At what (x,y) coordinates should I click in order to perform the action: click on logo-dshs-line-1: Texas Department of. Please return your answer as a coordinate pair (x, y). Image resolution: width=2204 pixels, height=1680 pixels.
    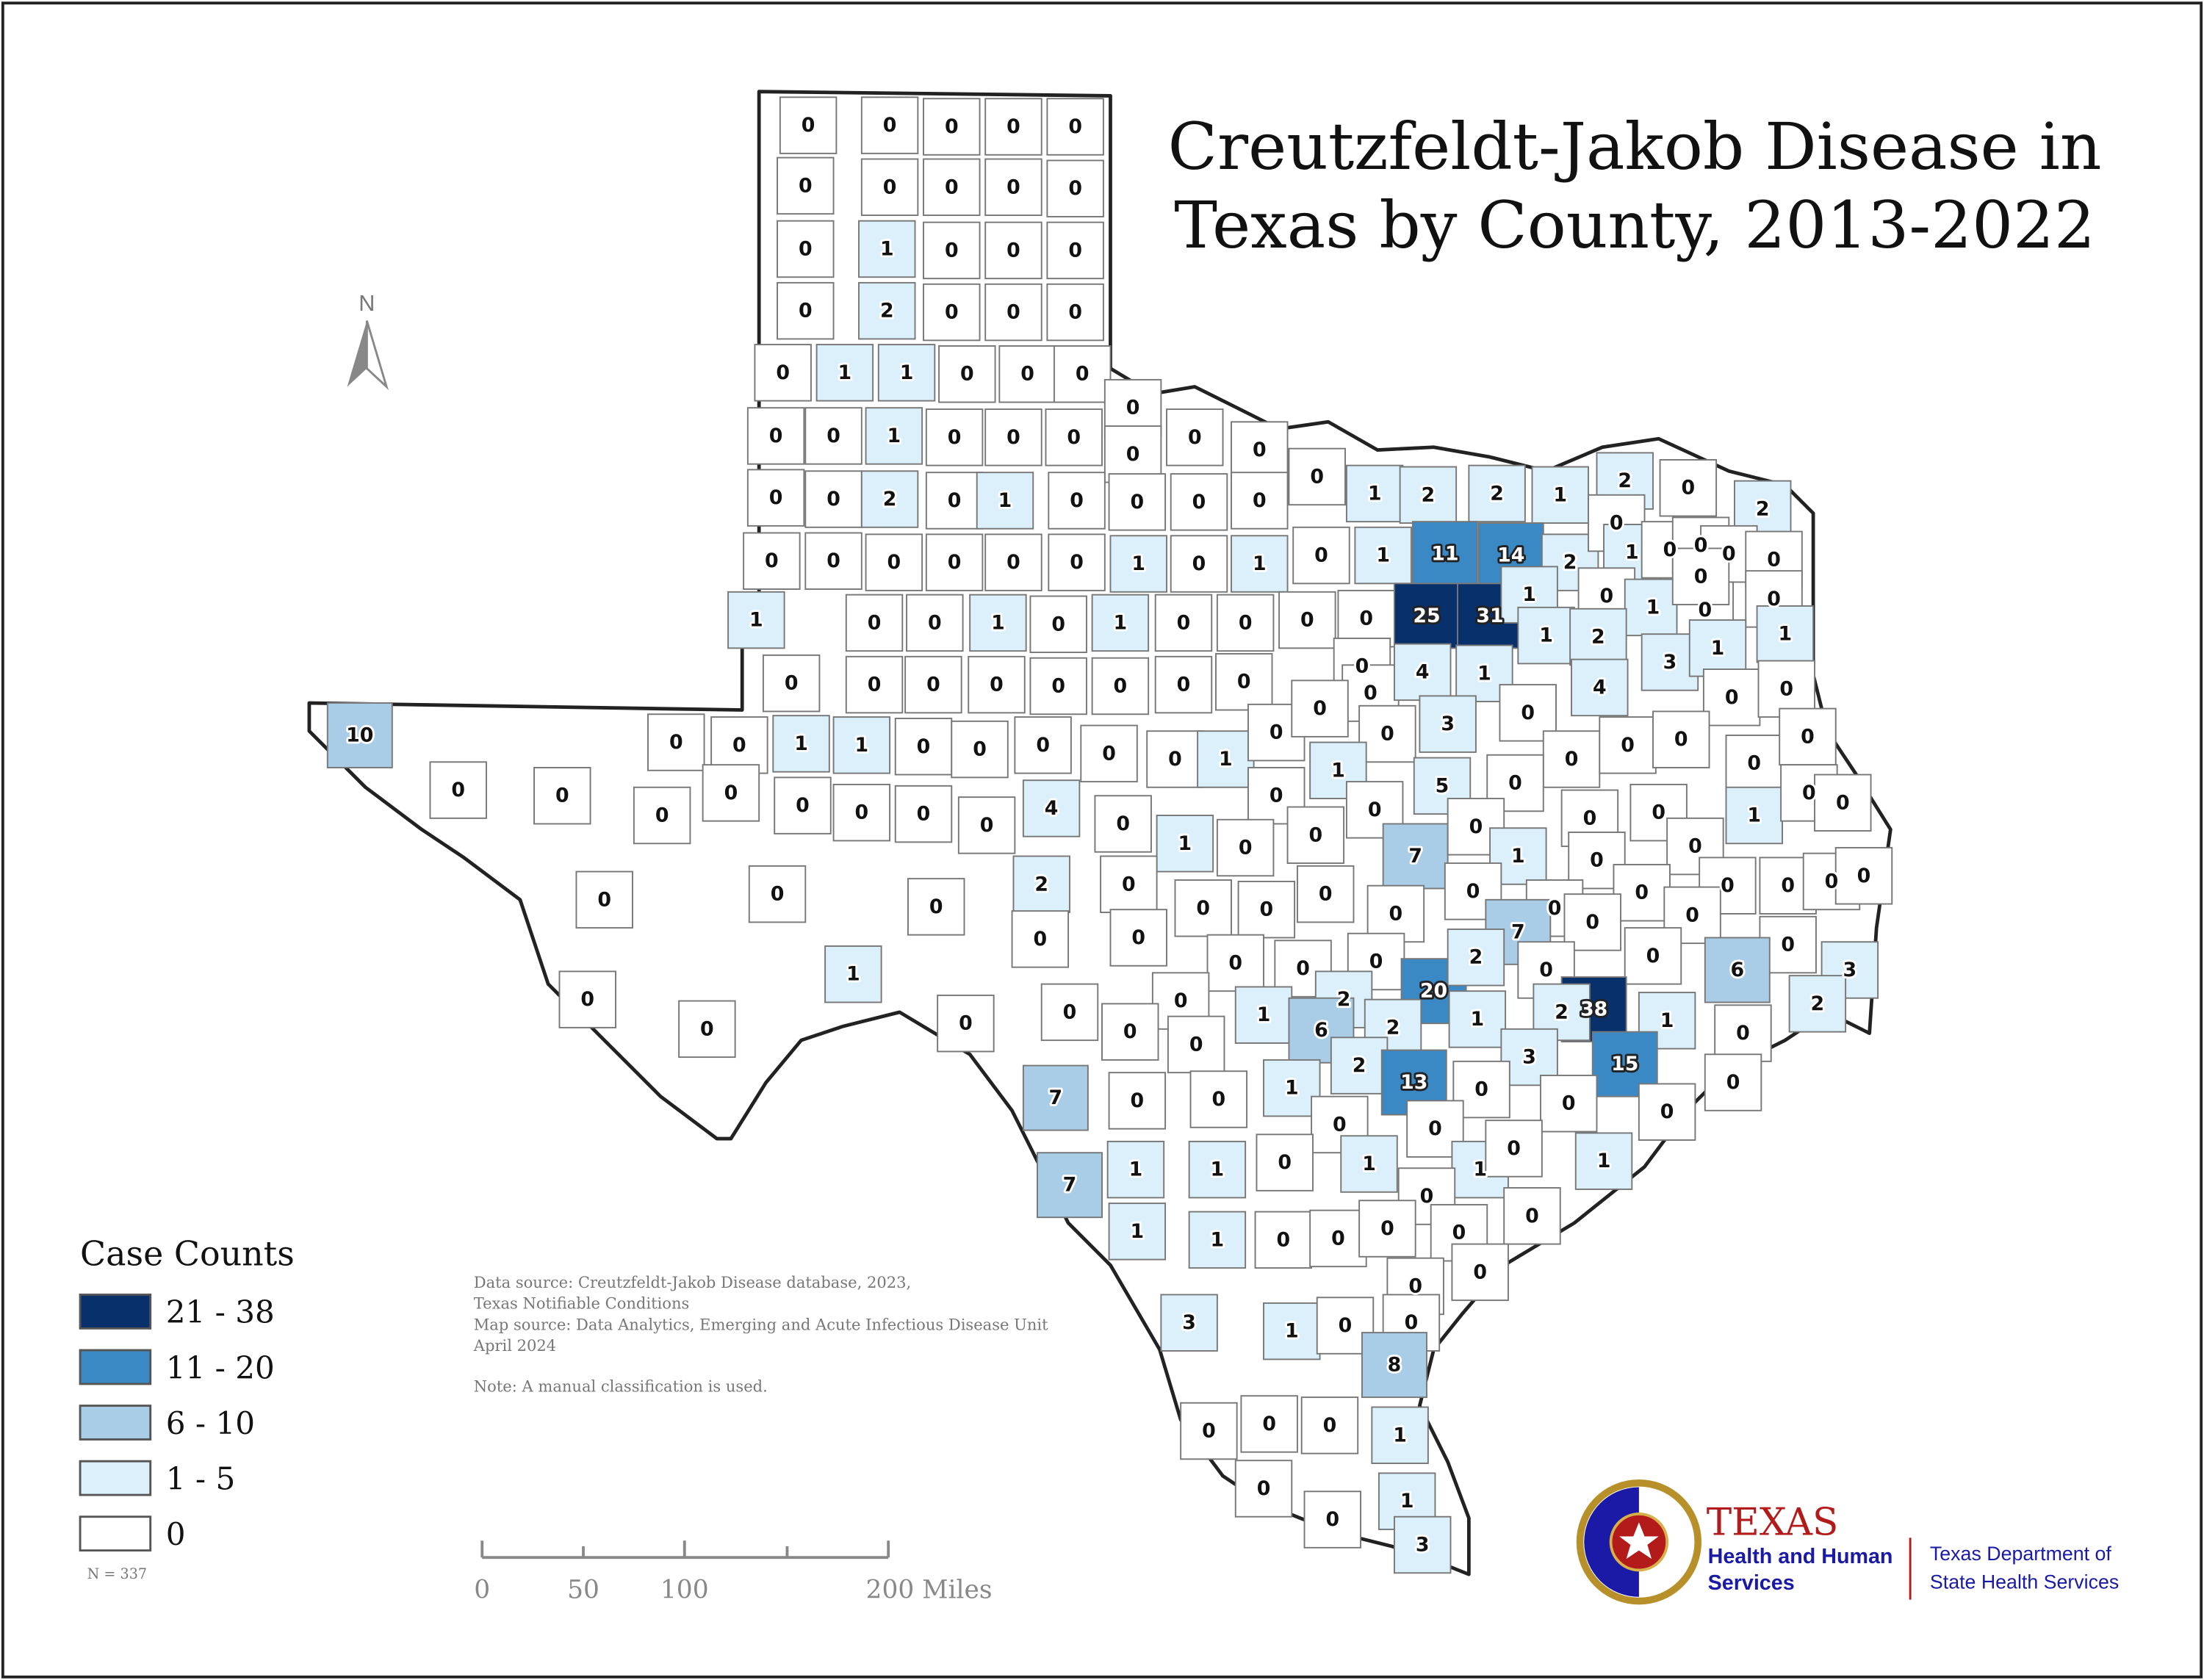
    Looking at the image, I should click on (2021, 1554).